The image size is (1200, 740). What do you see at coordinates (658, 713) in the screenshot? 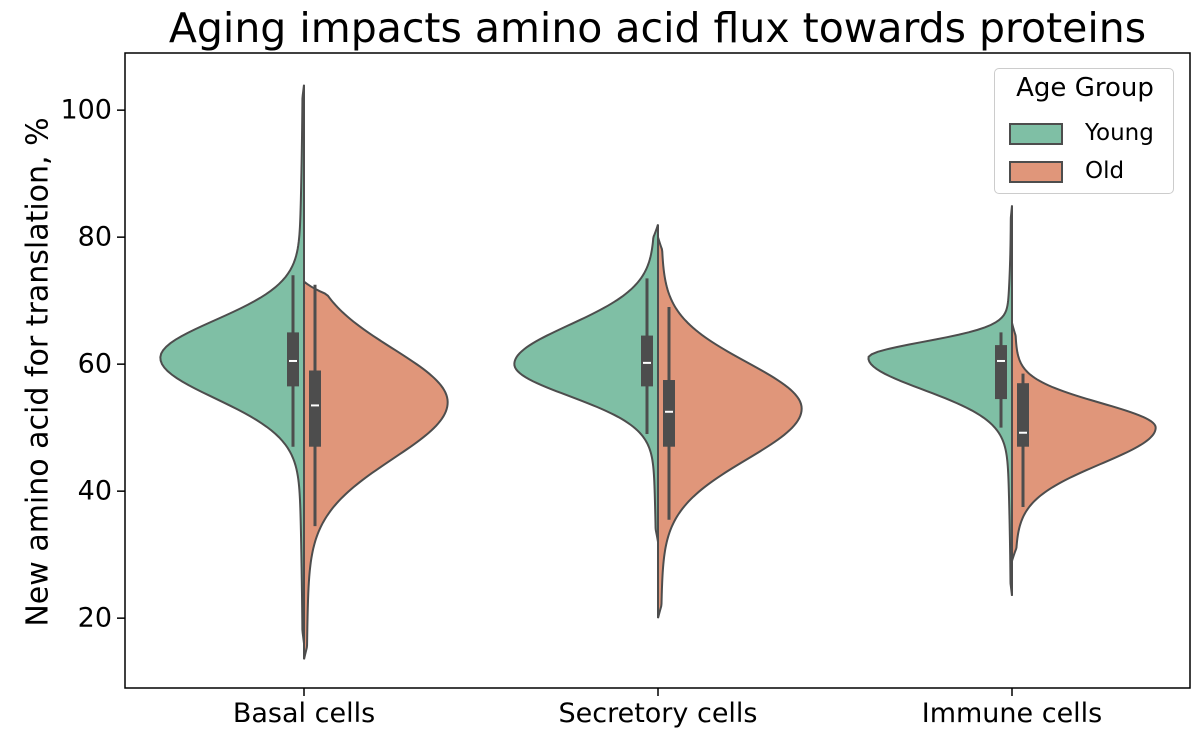
I see `x-tick-label: Secretory cells` at bounding box center [658, 713].